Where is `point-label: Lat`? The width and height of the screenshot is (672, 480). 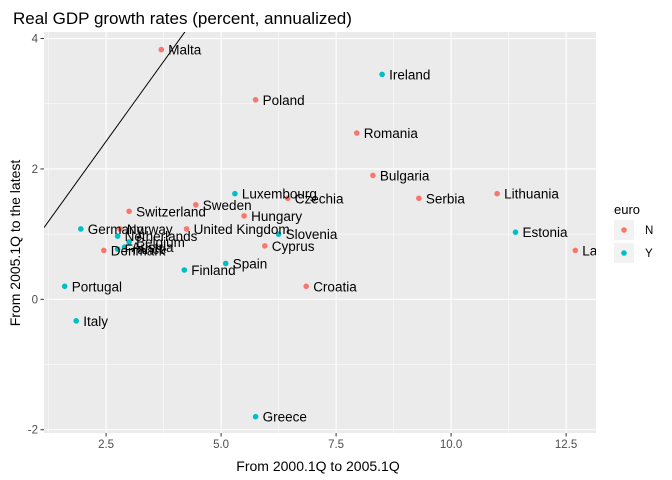
point-label: Lat is located at coordinates (591, 250).